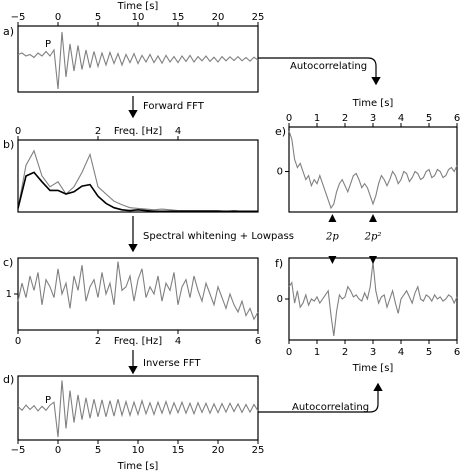  Describe the element at coordinates (373, 237) in the screenshot. I see `lag-label: 2p²` at that location.